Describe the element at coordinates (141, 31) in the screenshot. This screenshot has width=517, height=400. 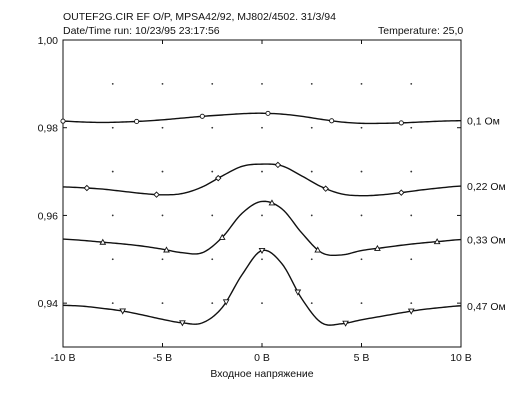
I see `date-time-line: Date/Time run: 10/23/95 23:17:56` at that location.